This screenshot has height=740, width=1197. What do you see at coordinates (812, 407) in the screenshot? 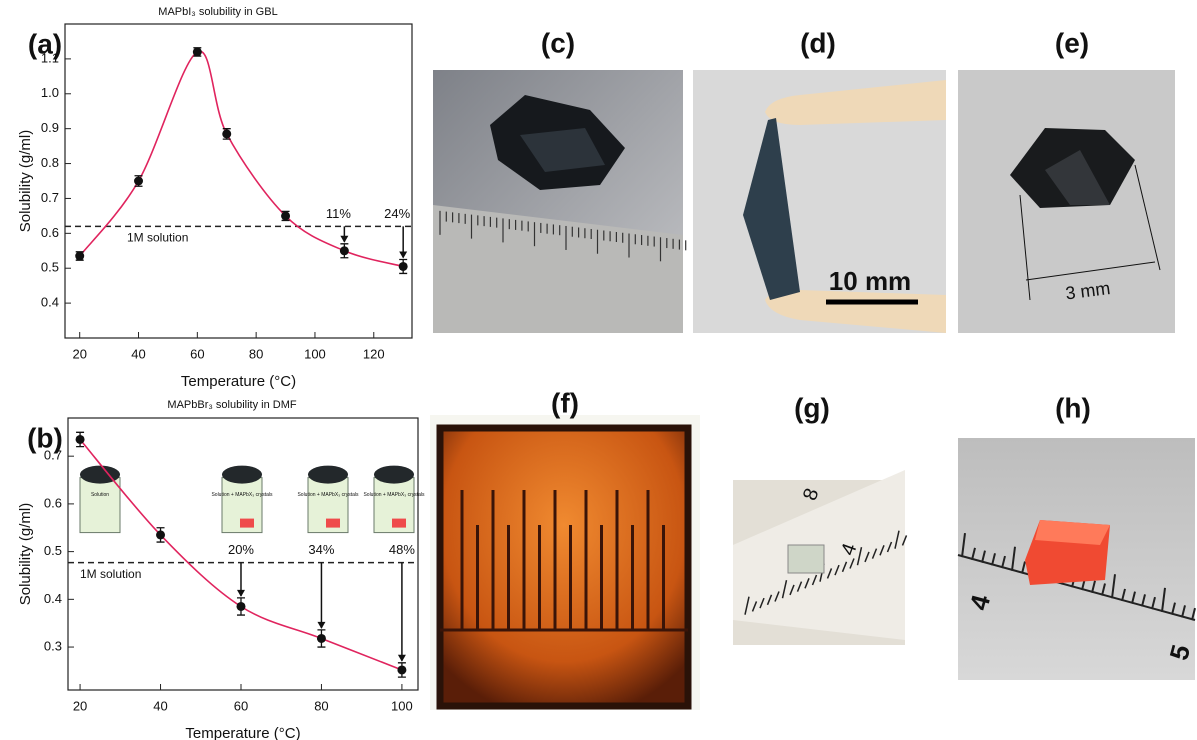
I see `panel-label: (g)` at bounding box center [812, 407].